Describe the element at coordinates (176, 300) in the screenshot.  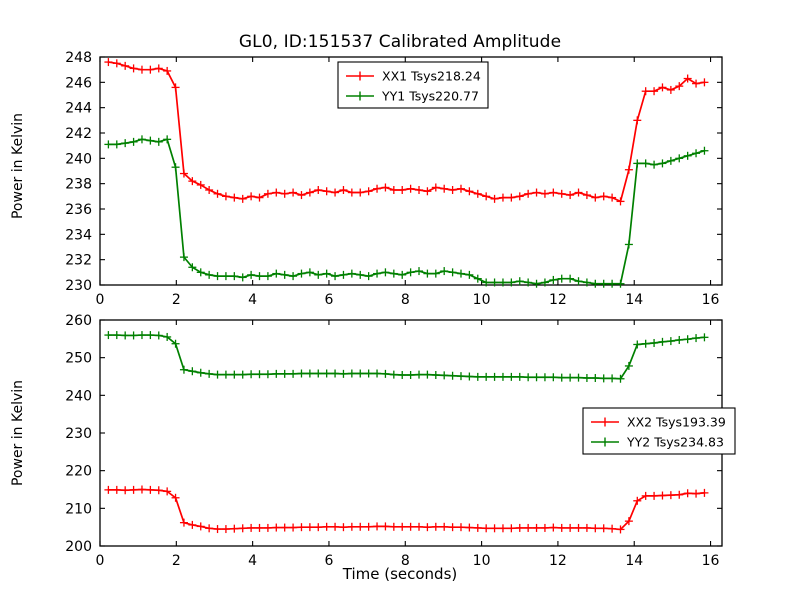
I see `top-panel-xtick-label: 2` at that location.